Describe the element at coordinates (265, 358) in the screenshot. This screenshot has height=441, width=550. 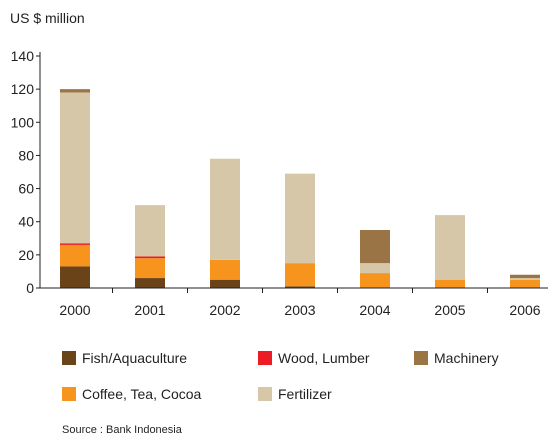
I see `legend-swatch-wood-lumber` at that location.